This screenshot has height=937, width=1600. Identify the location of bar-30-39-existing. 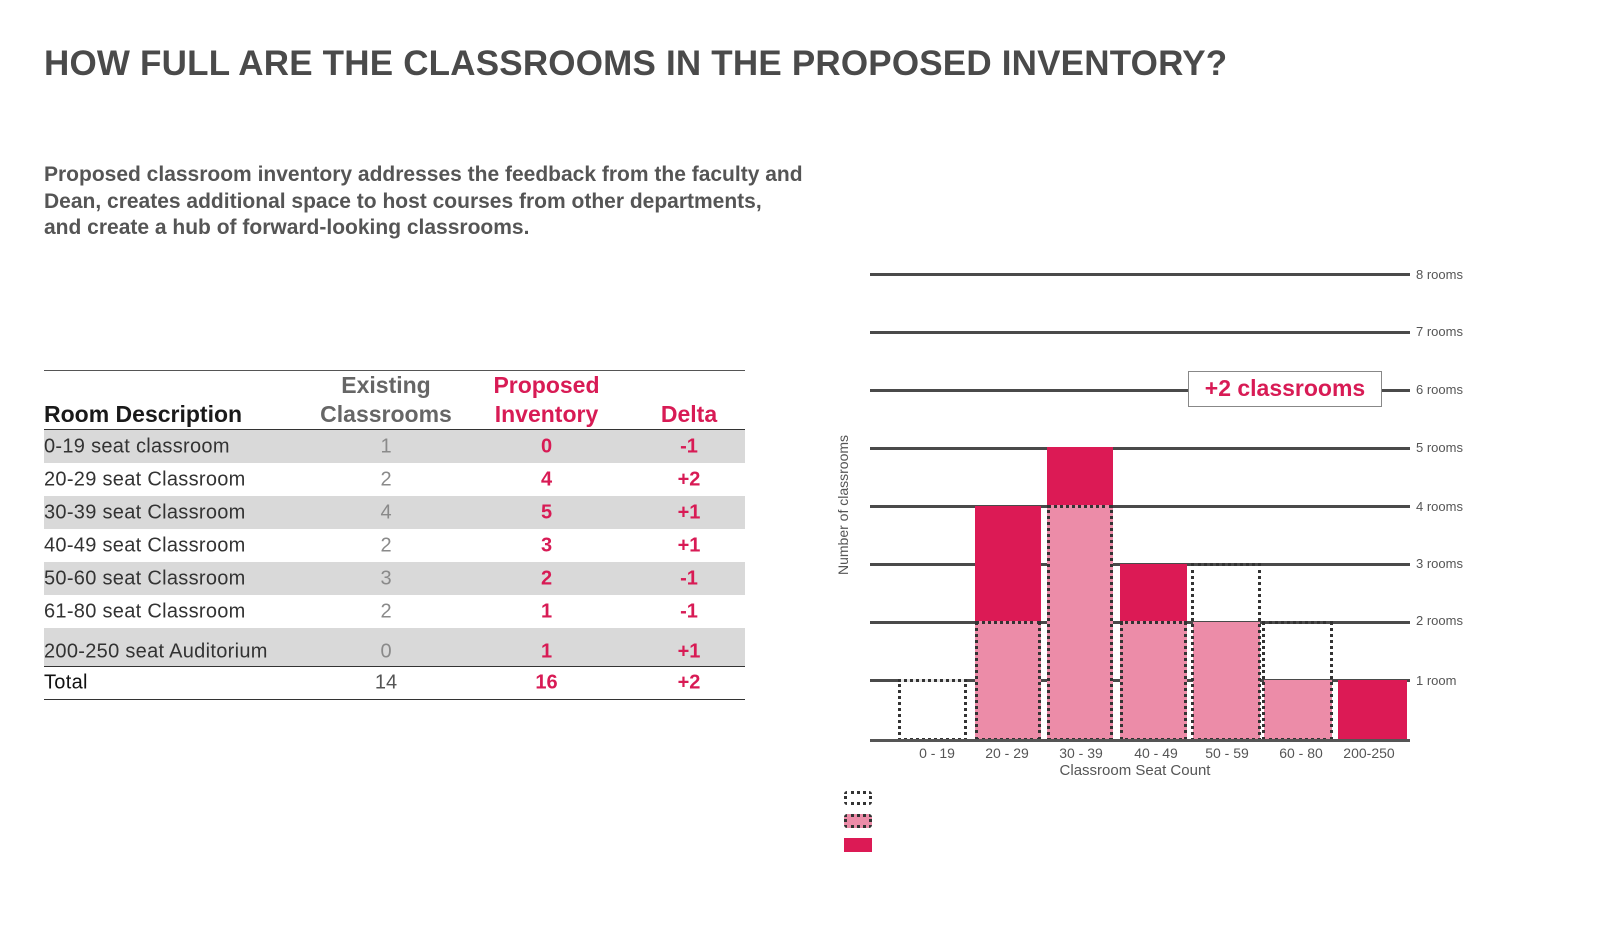
(1080, 623).